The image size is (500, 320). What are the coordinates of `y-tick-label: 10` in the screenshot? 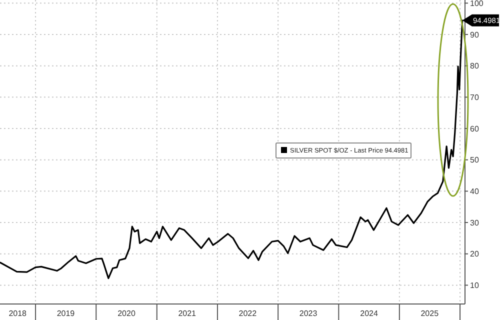 It's located at (475, 285).